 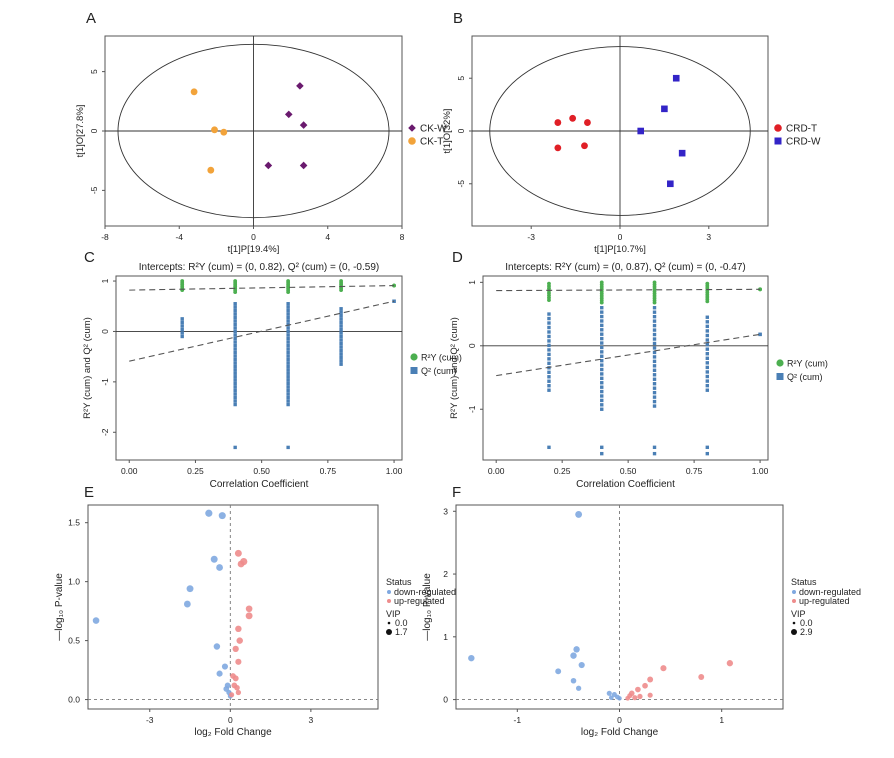 What do you see at coordinates (233, 732) in the screenshot?
I see `x-axis-title: log₂ Fold Change` at bounding box center [233, 732].